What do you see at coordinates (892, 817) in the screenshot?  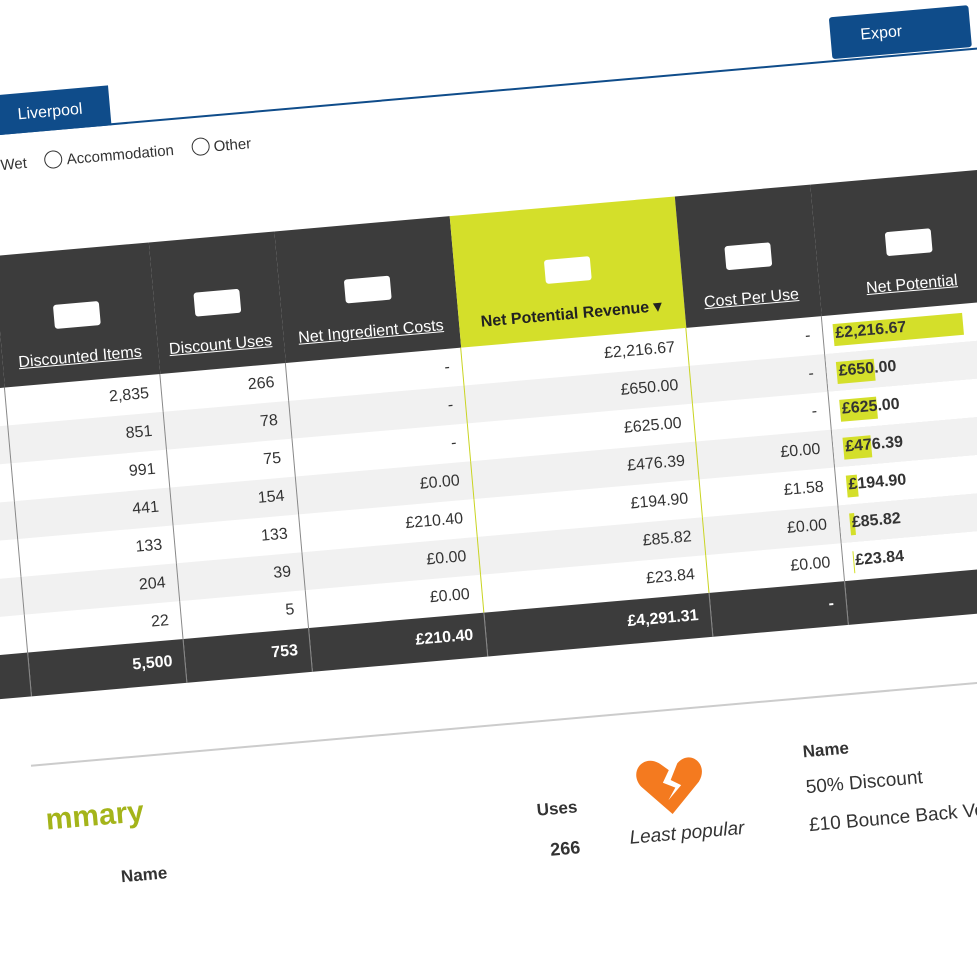 I see `list-item: £10 Bounce Back Vouc` at bounding box center [892, 817].